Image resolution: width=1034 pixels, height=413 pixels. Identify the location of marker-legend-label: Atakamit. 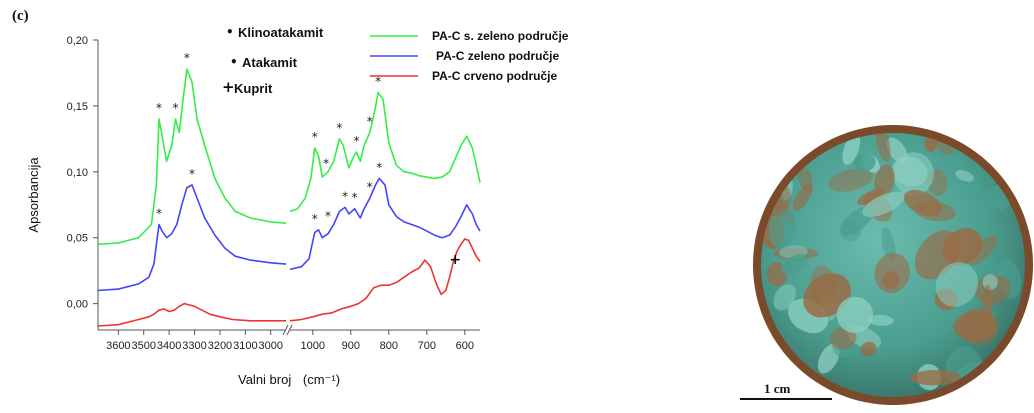
(270, 62).